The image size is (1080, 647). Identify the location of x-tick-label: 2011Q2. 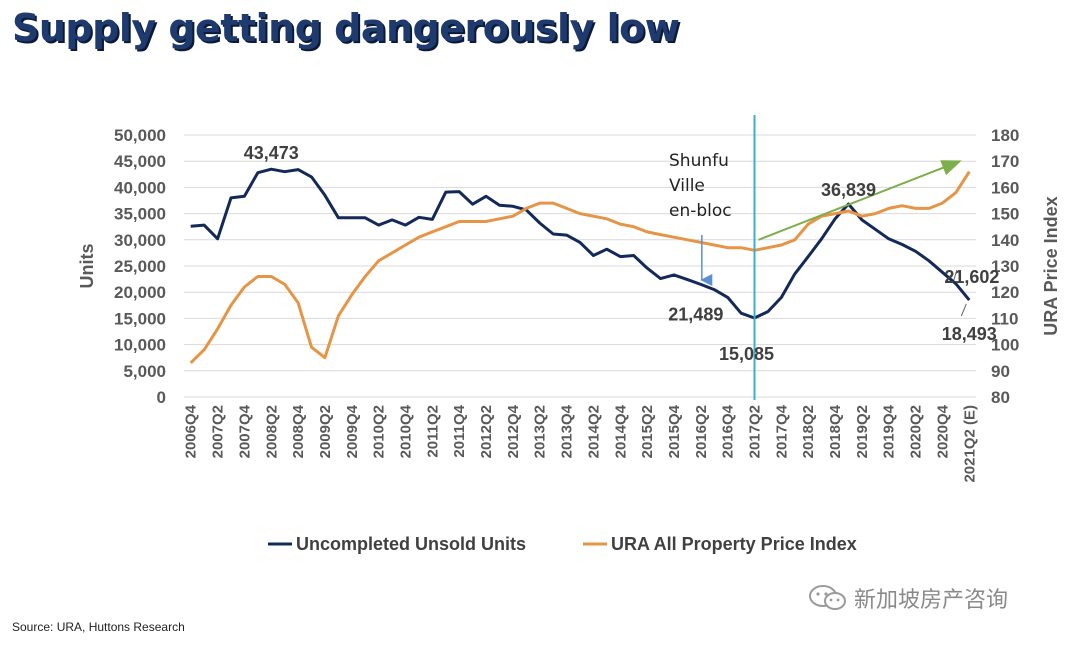
(432, 431).